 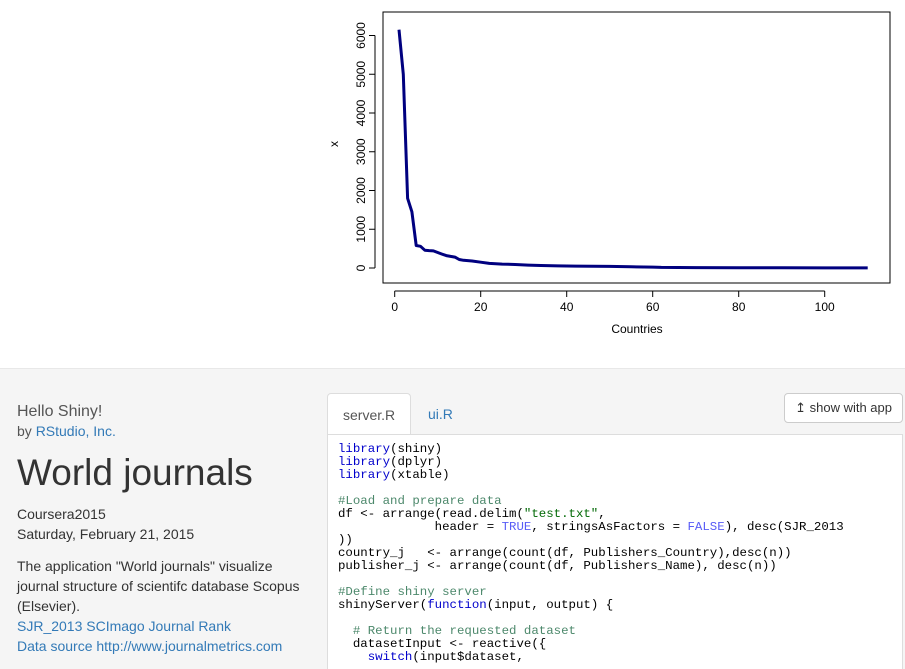 I want to click on code-token: (input$dataset,, so click(x=468, y=657).